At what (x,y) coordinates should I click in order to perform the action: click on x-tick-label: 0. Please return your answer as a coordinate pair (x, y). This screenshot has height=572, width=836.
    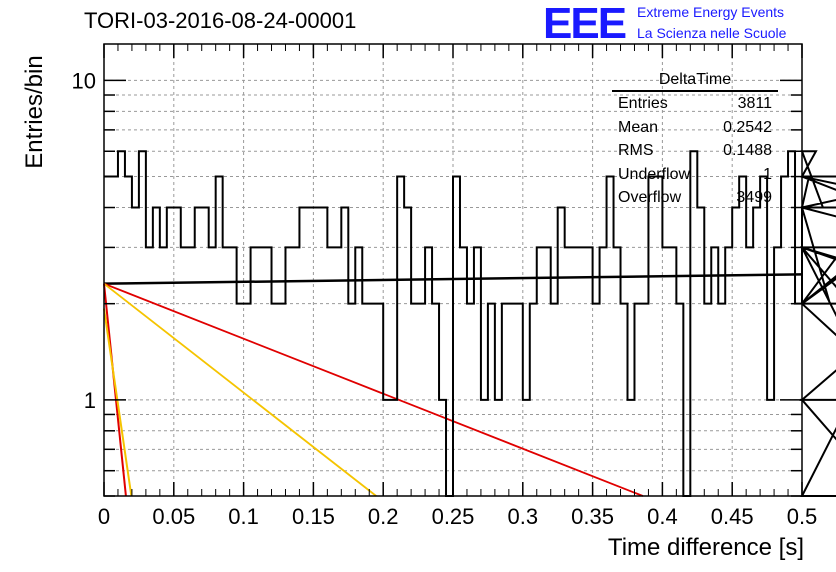
    Looking at the image, I should click on (104, 516).